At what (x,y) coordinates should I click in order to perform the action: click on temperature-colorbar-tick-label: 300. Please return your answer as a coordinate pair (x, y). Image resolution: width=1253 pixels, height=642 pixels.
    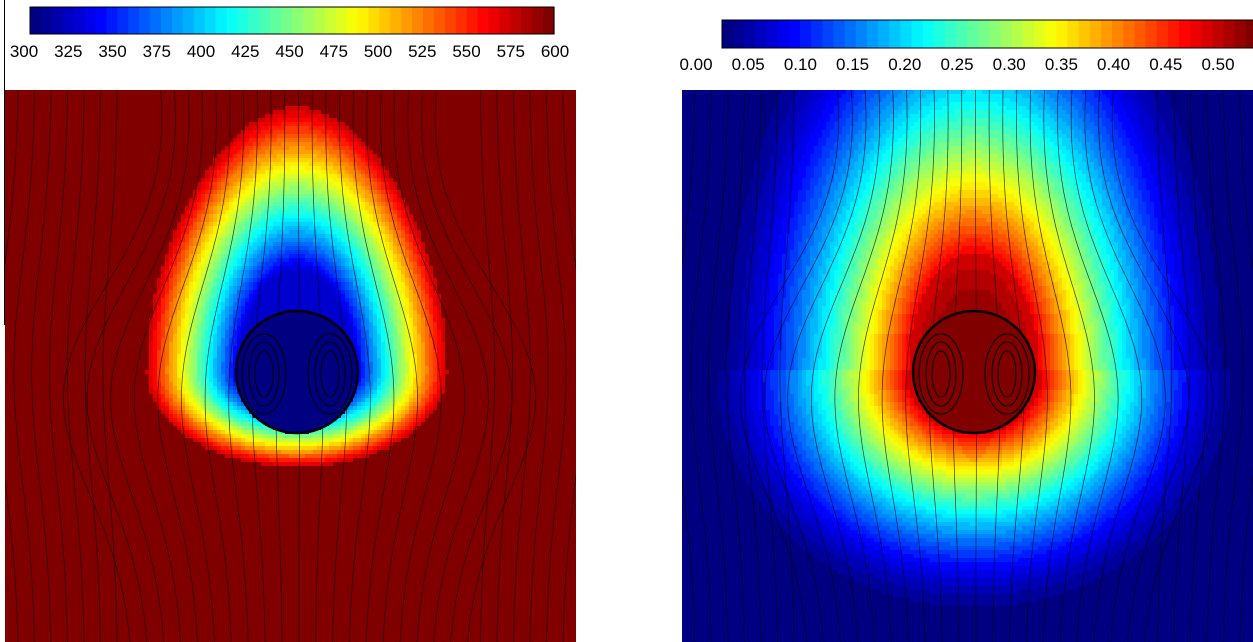
    Looking at the image, I should click on (24, 51).